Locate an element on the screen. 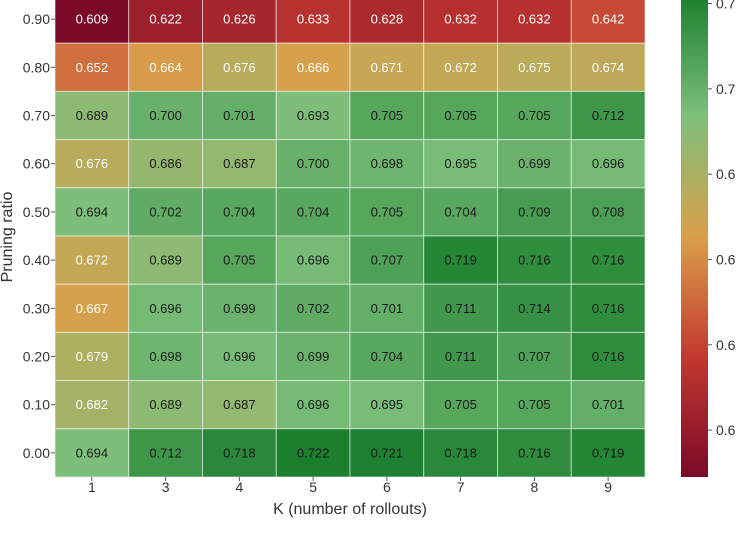 The height and width of the screenshot is (548, 736). colorbar-tick-label: 0.66 is located at coordinates (726, 259).